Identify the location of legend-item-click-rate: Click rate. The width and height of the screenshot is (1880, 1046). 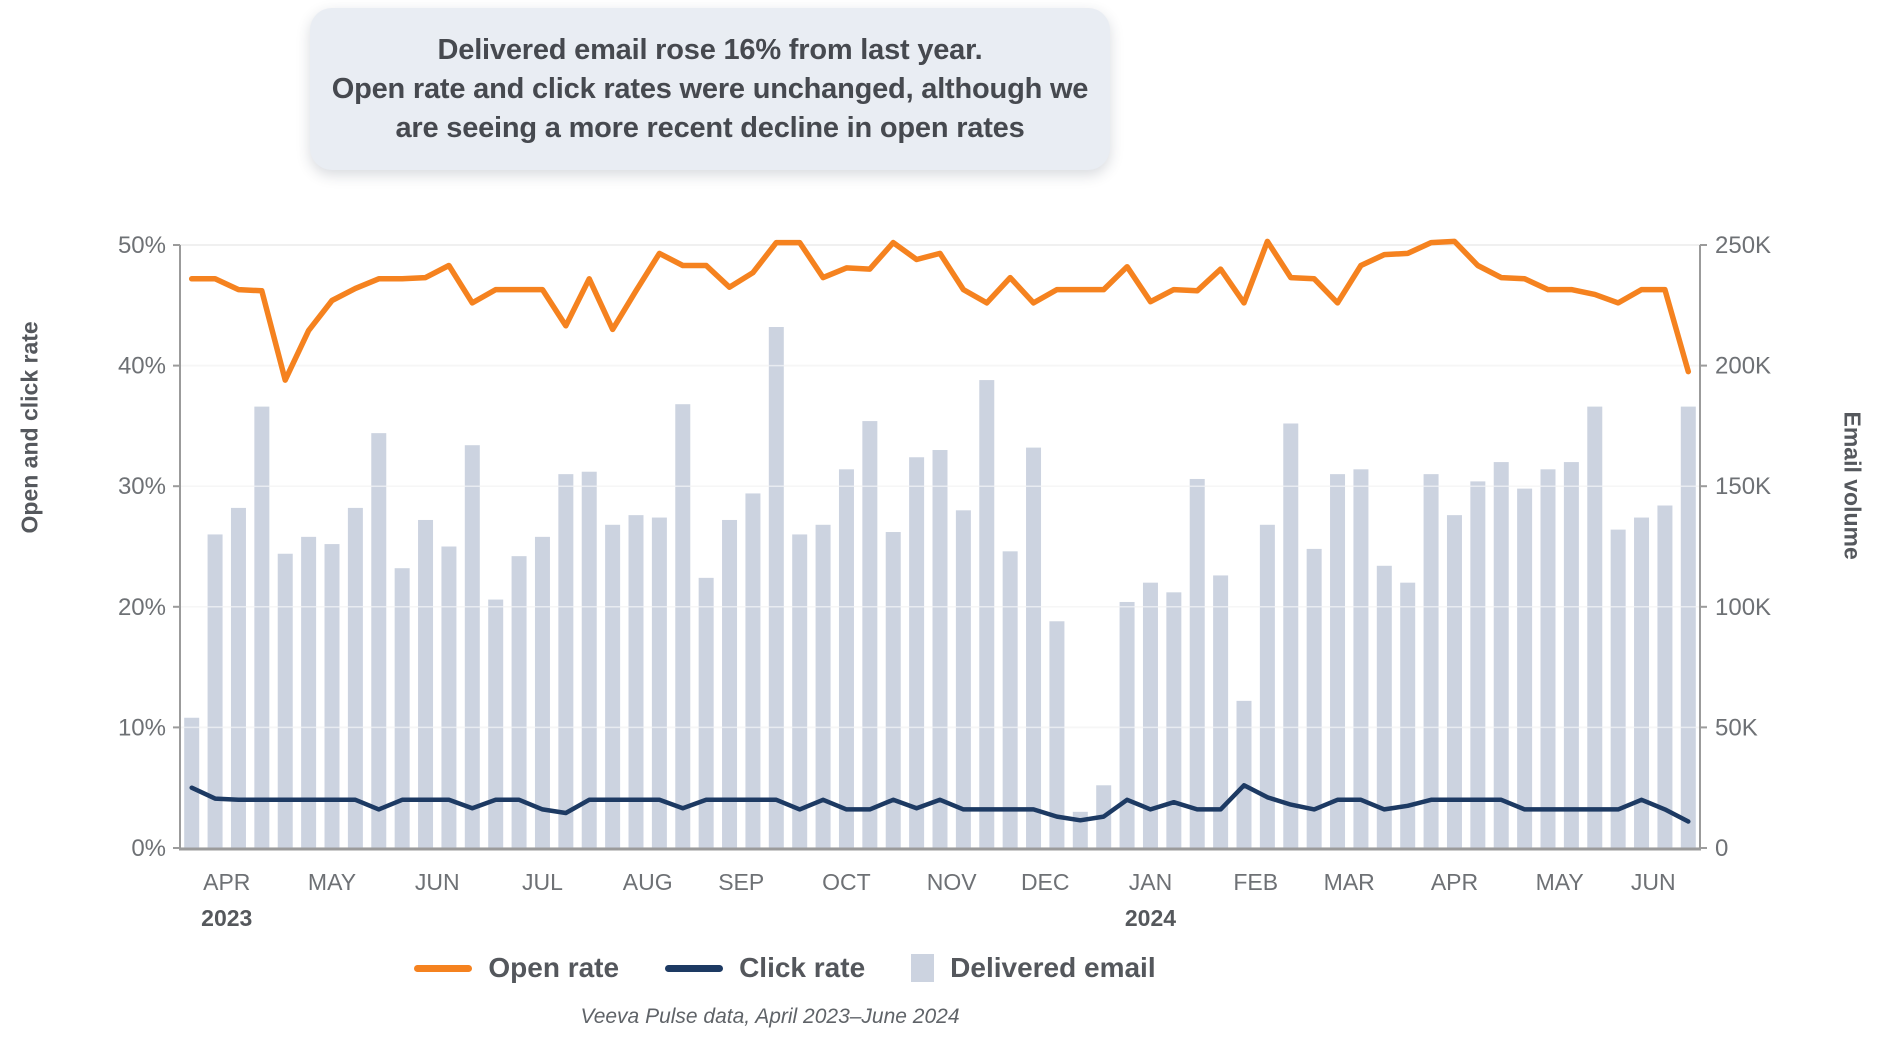
(765, 968).